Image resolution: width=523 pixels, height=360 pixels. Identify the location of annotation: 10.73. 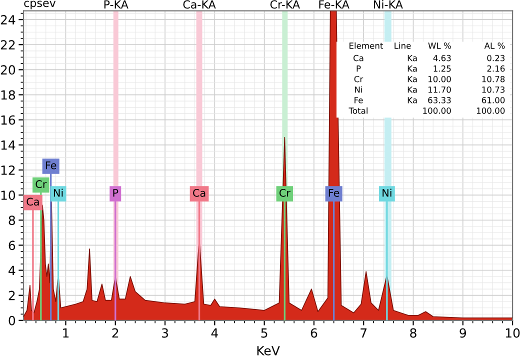
(493, 89).